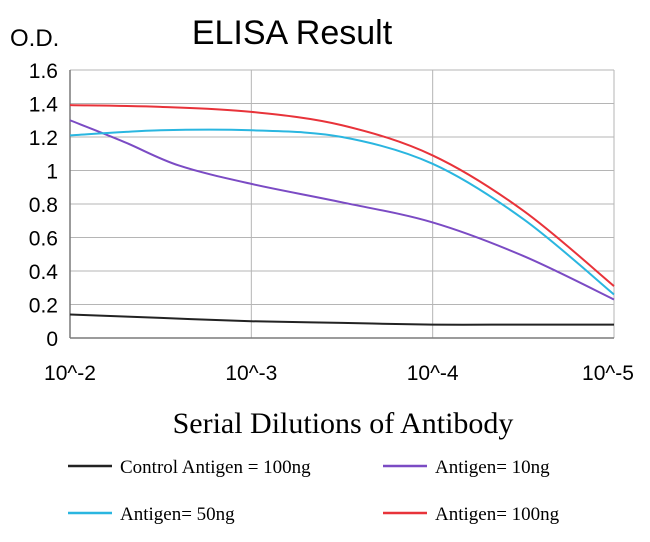 The image size is (650, 542). I want to click on chart-title: ELISA Result, so click(292, 33).